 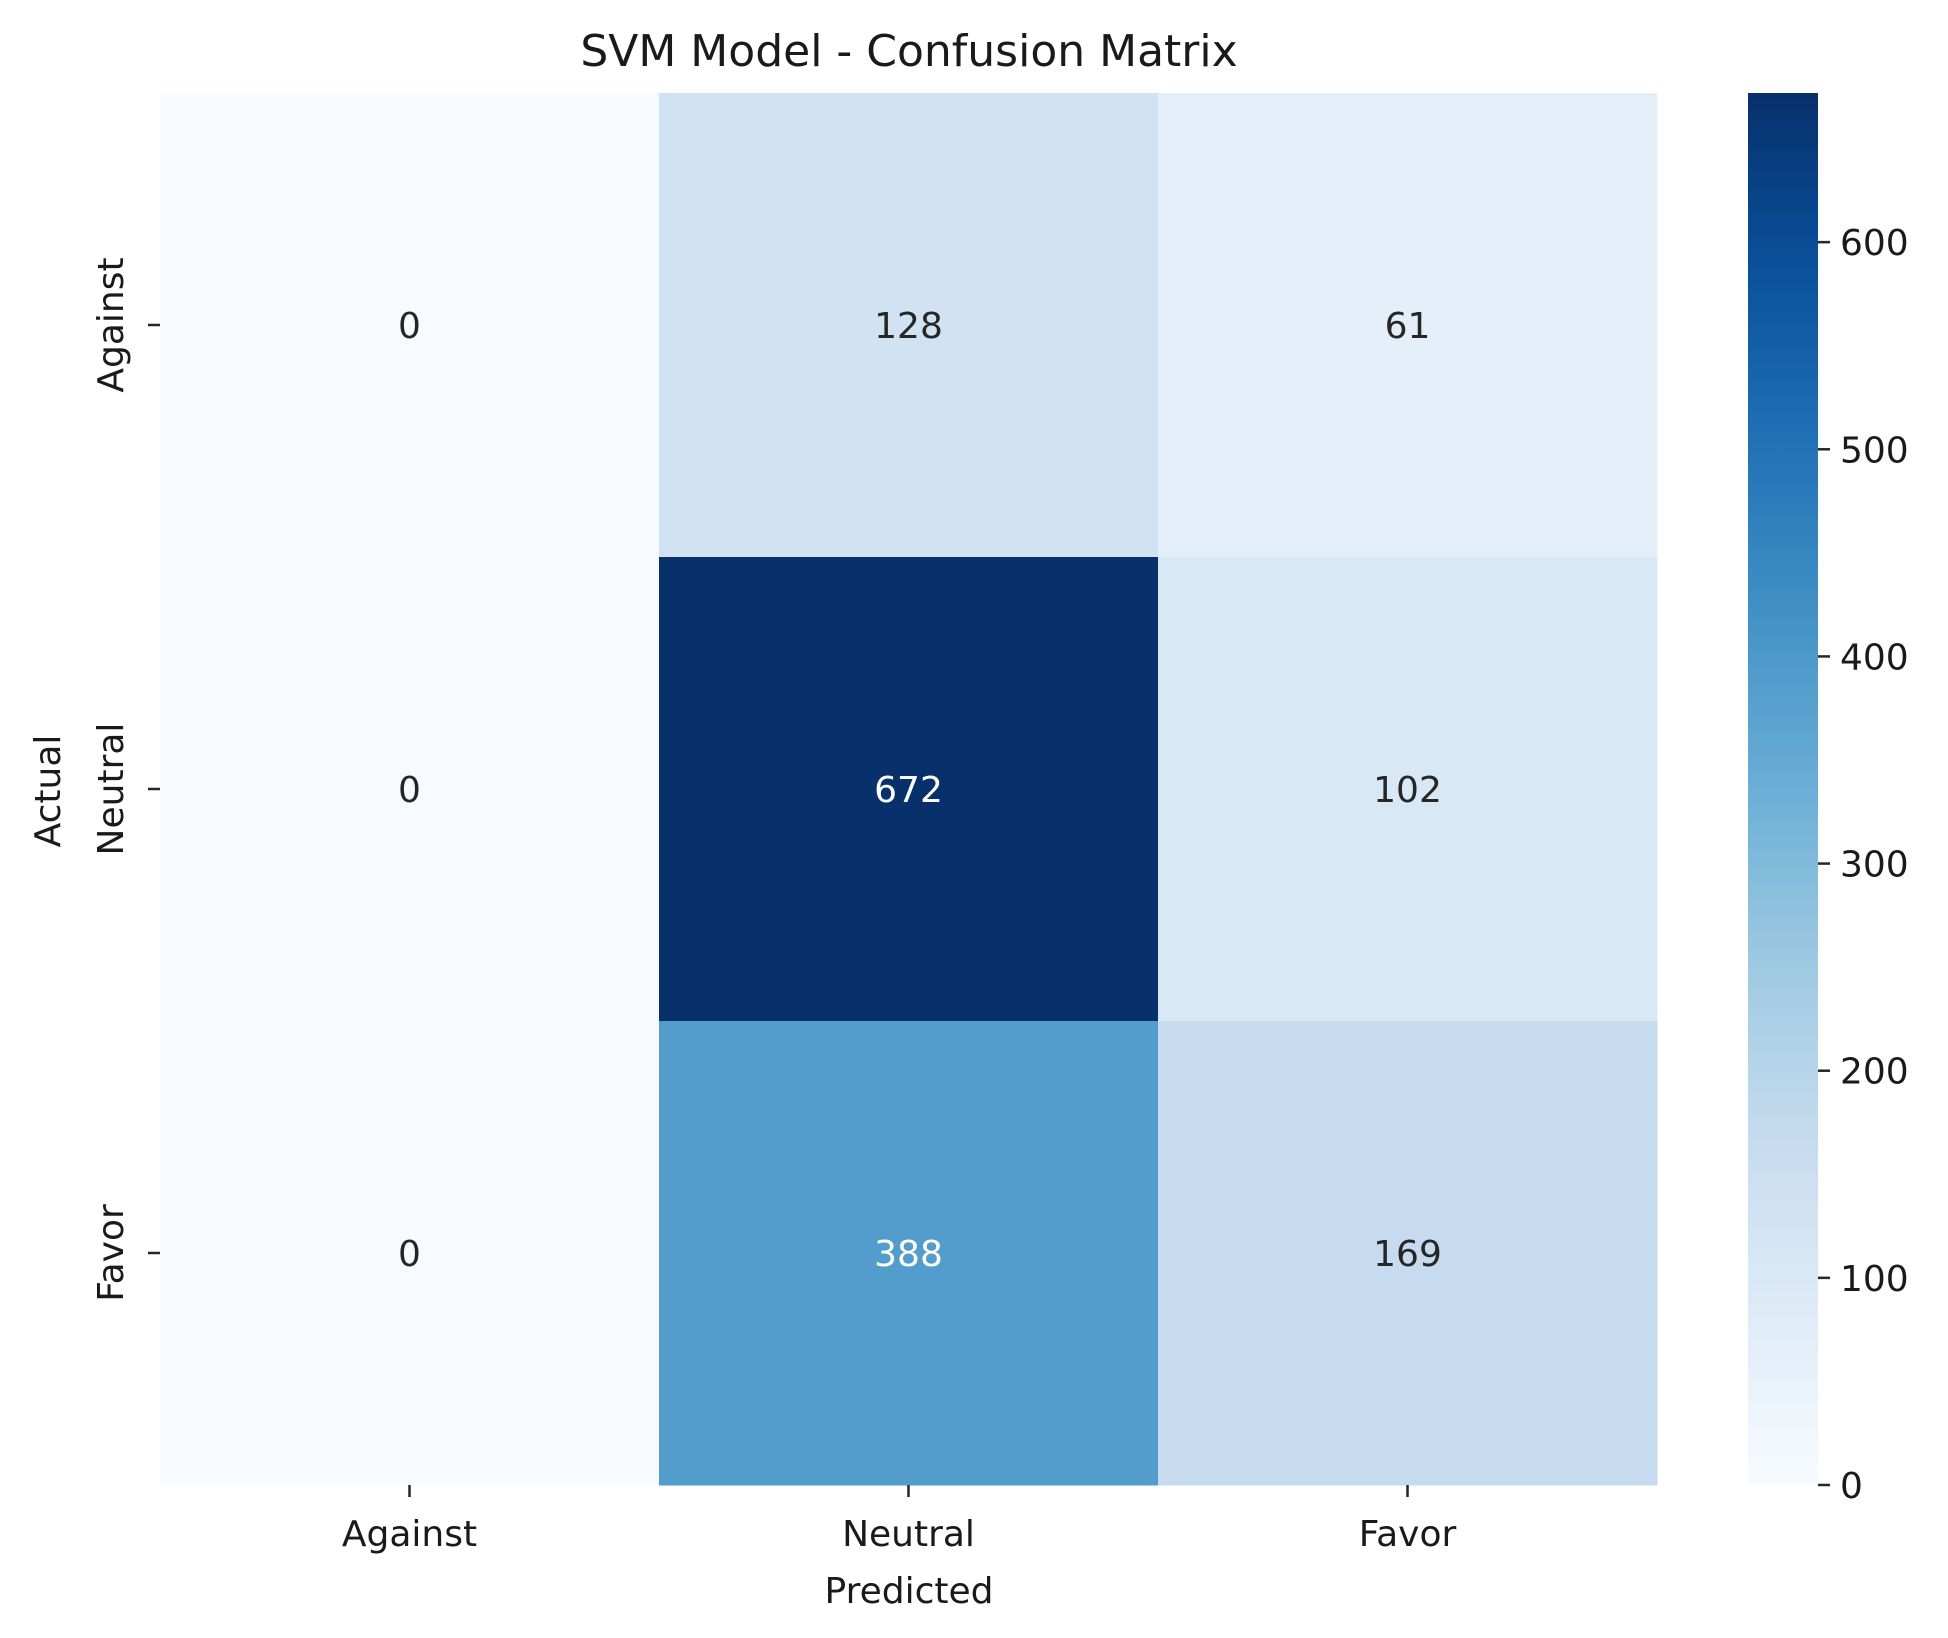 What do you see at coordinates (1874, 1072) in the screenshot?
I see `colorbar-tick-label: 200` at bounding box center [1874, 1072].